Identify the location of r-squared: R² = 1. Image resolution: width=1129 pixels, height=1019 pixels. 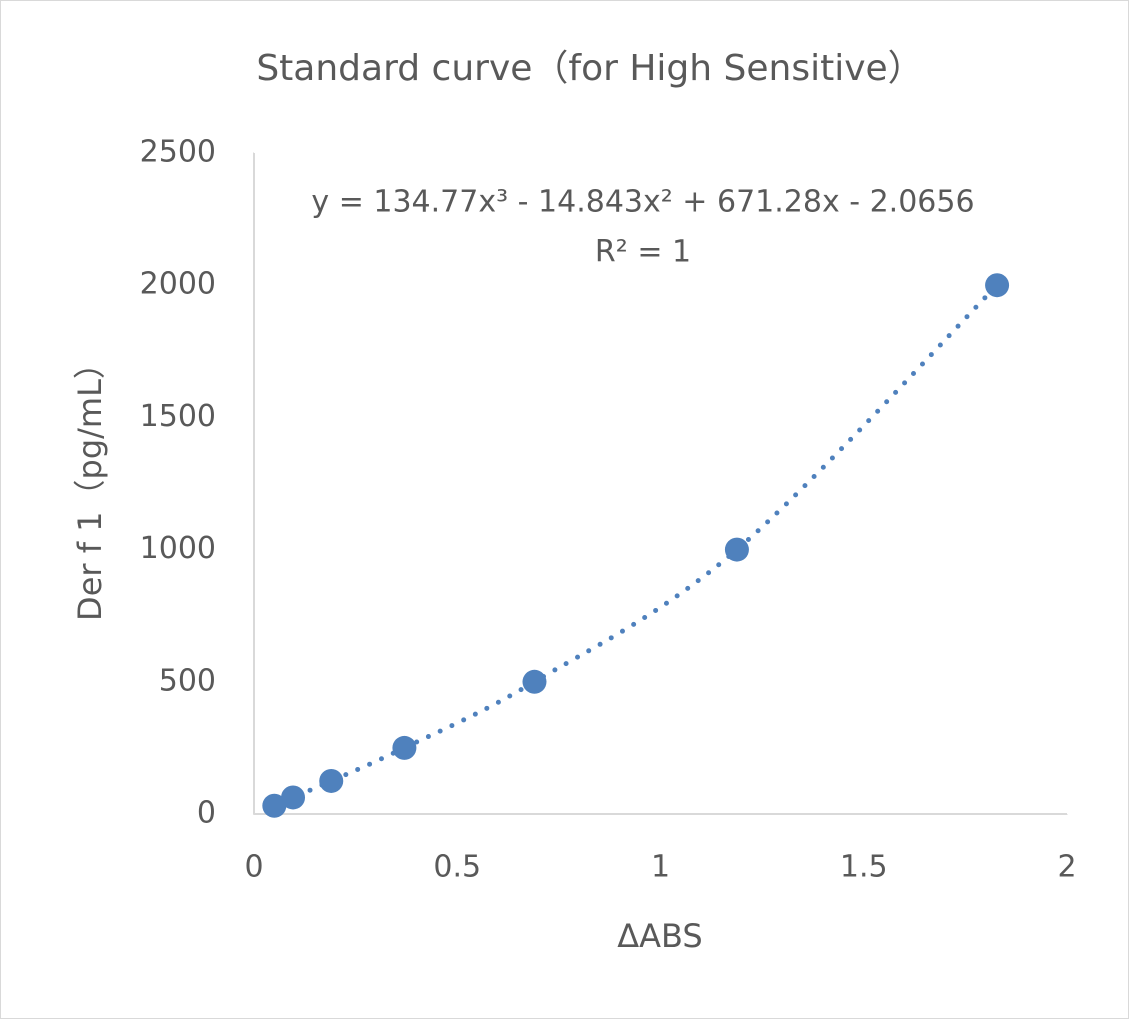
(643, 252).